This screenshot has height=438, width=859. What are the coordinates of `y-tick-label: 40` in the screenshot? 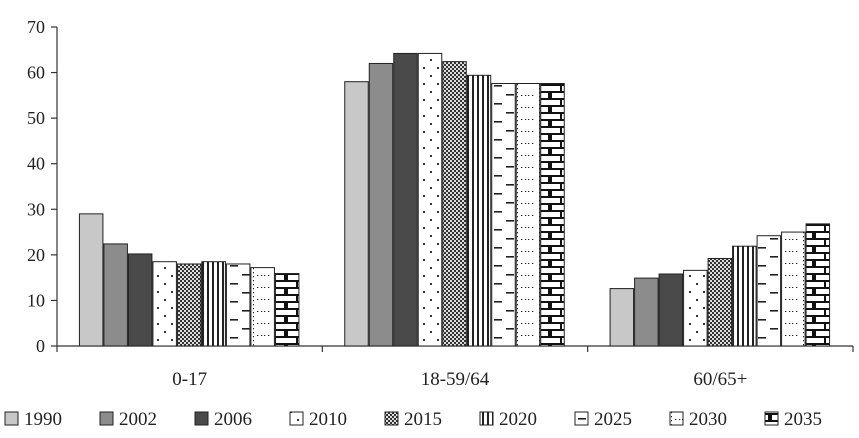 It's located at (36, 164).